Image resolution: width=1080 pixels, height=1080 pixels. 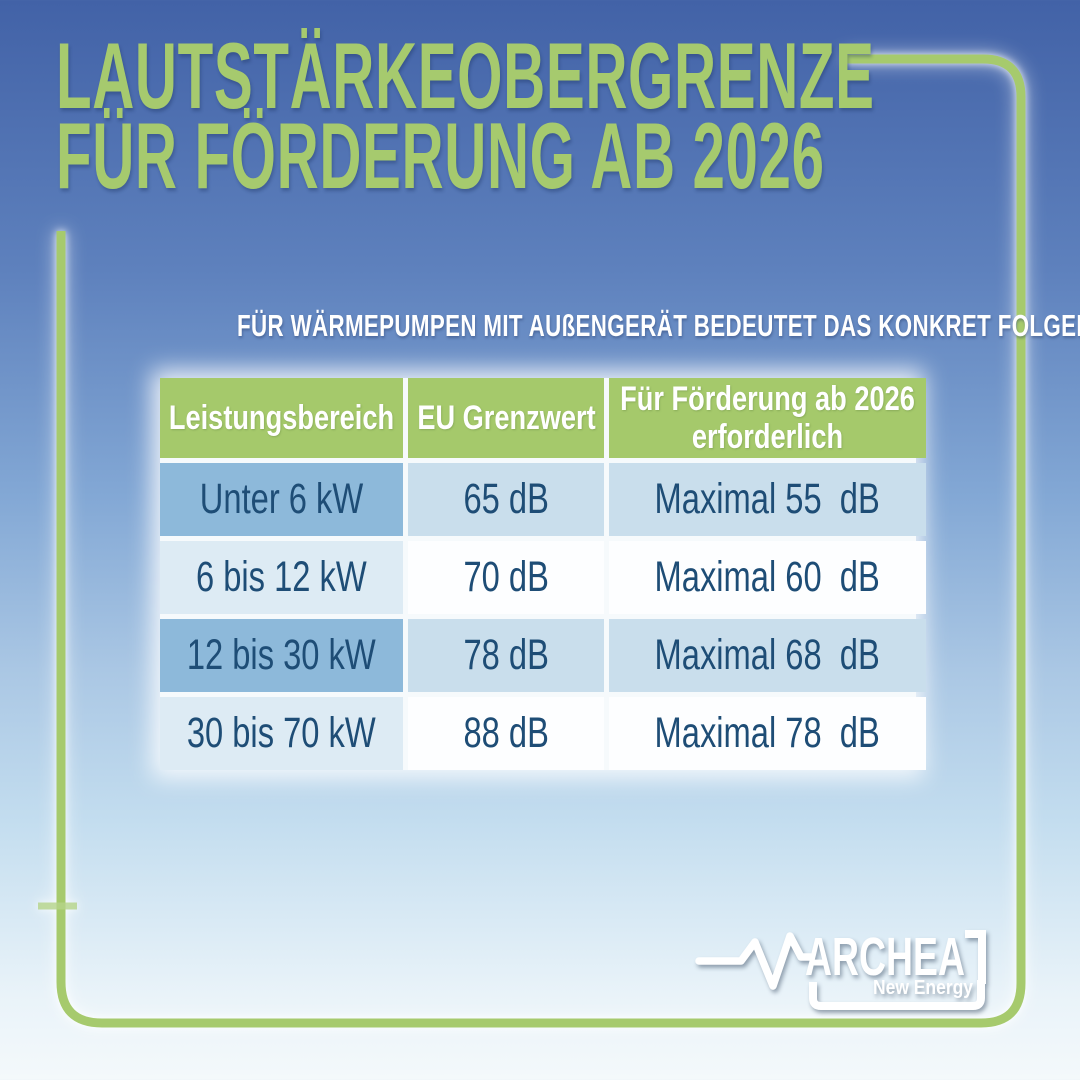 I want to click on pulse-waveform-icon, so click(x=755, y=961).